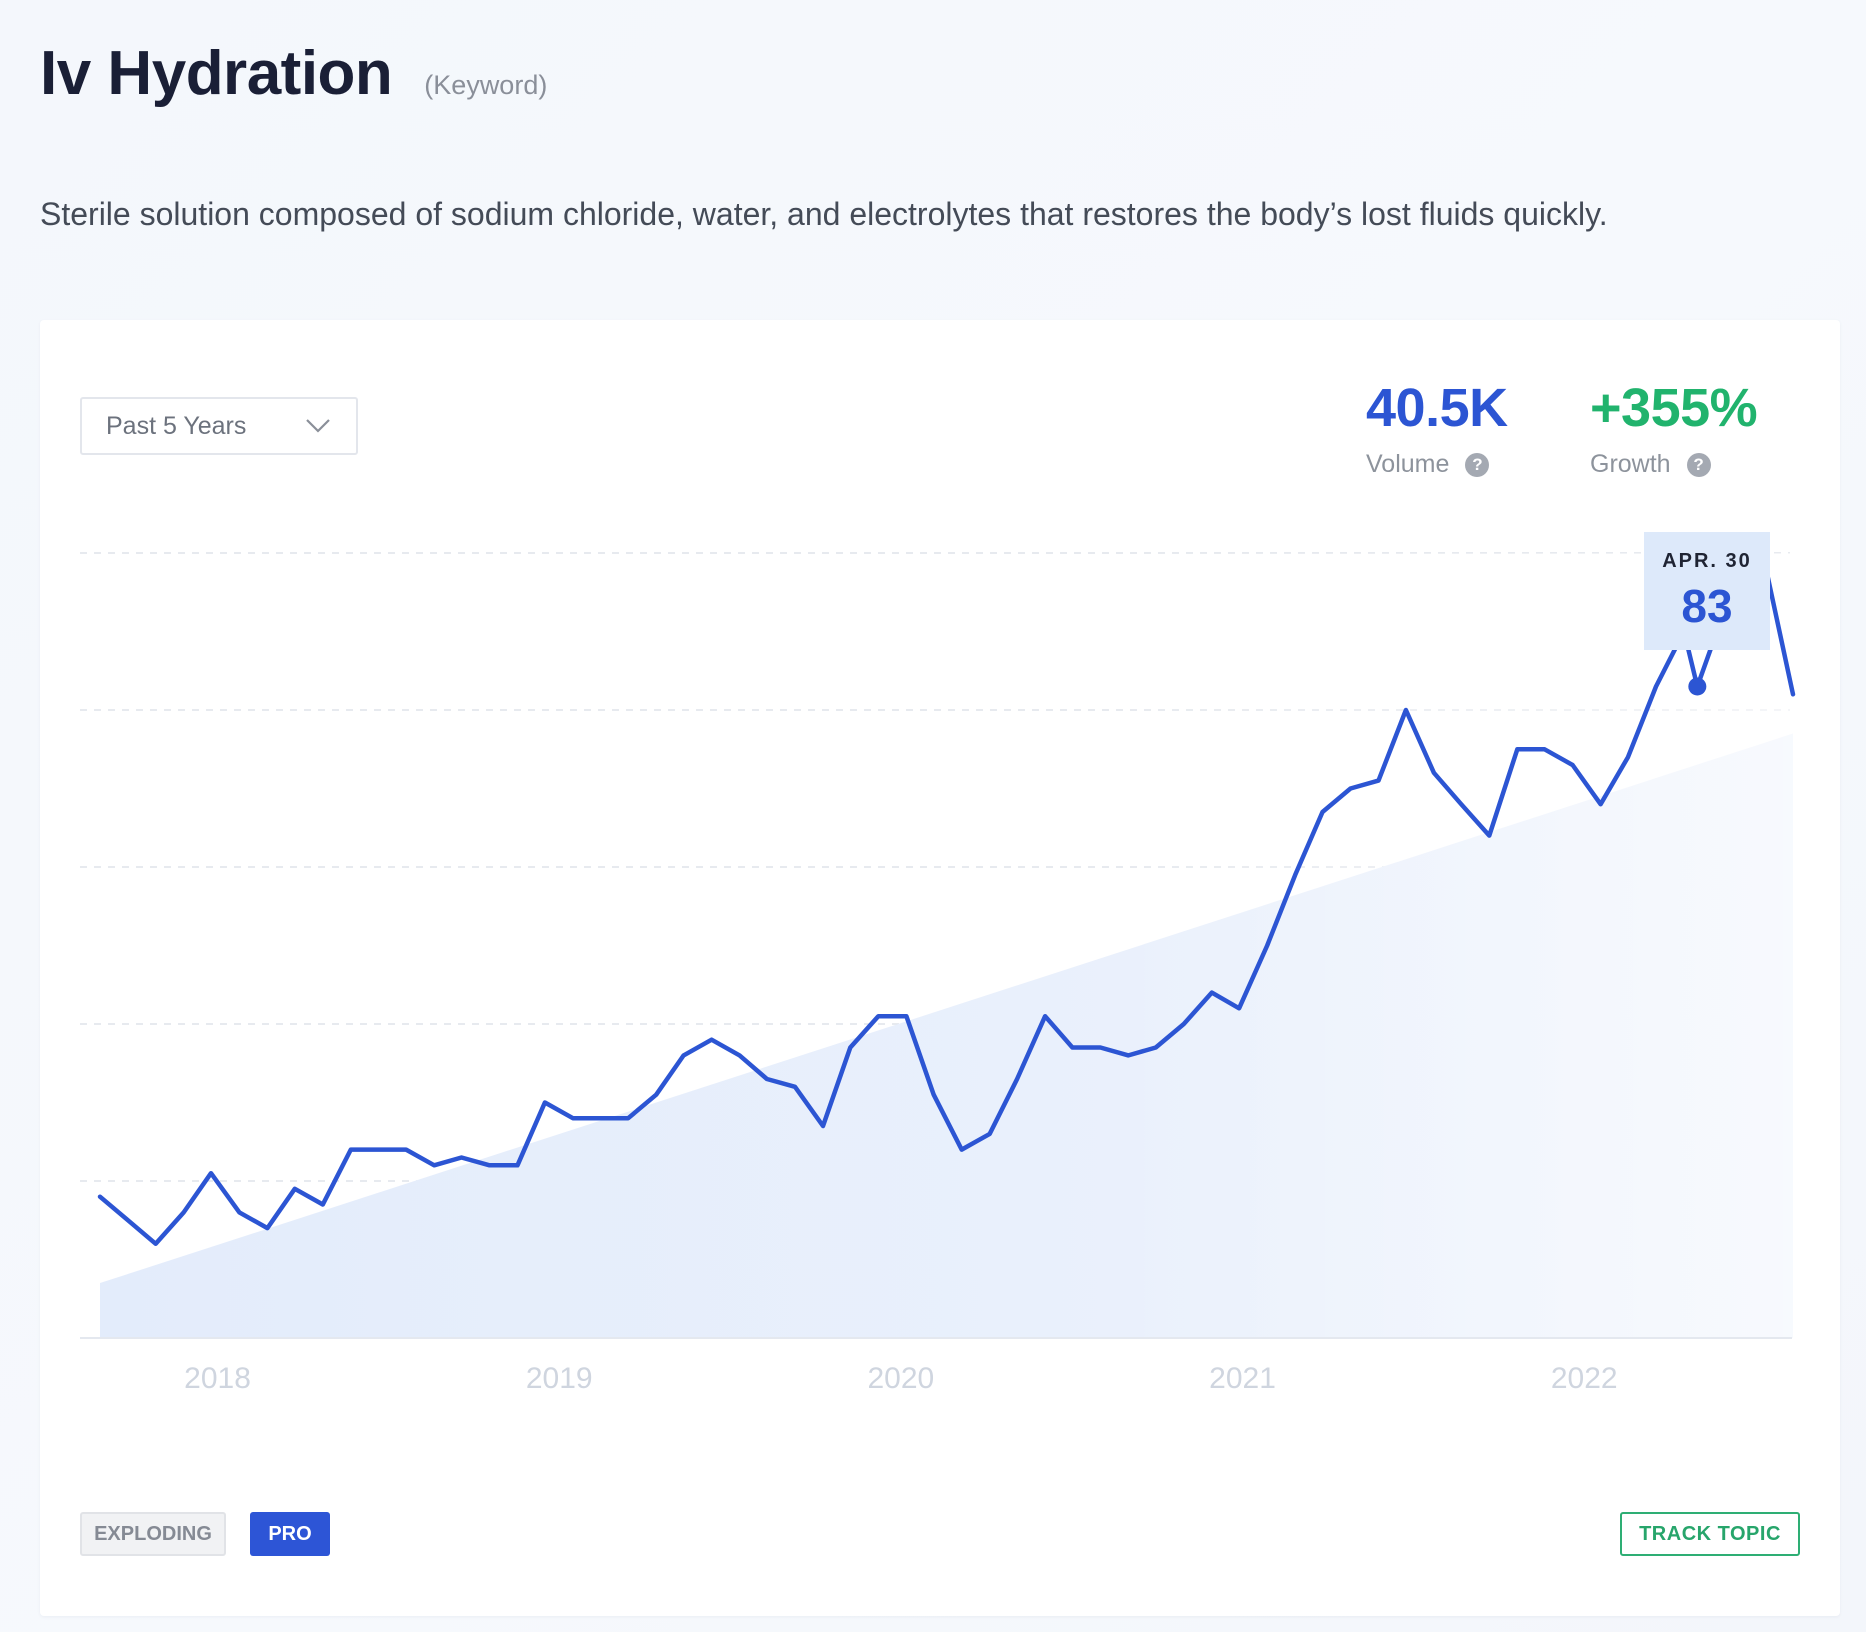  Describe the element at coordinates (1584, 1378) in the screenshot. I see `x-tick-label: 2022` at that location.